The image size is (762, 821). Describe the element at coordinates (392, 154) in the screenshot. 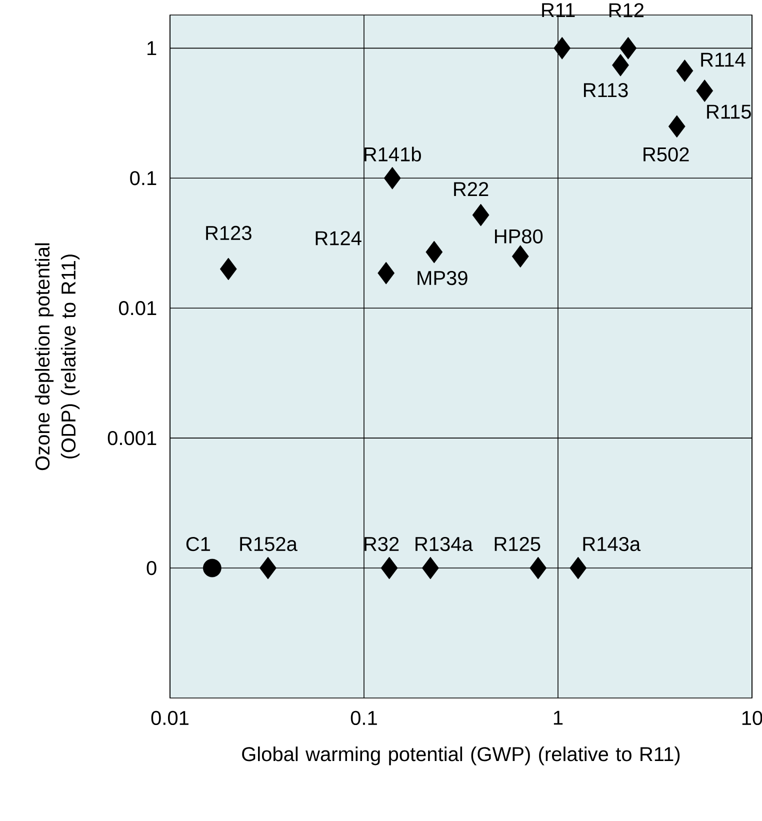

I see `annotation: R141b` at that location.